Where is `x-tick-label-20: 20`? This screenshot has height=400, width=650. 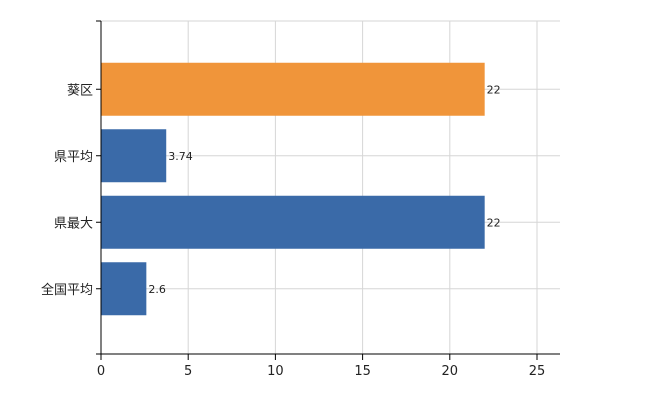 x-tick-label-20: 20 is located at coordinates (450, 371).